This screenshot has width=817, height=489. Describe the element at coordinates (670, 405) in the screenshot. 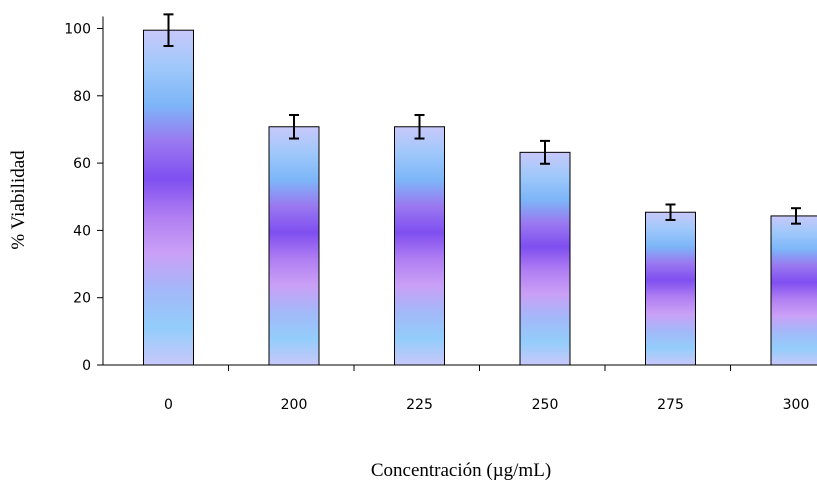

I see `x-tick-label: 275` at that location.